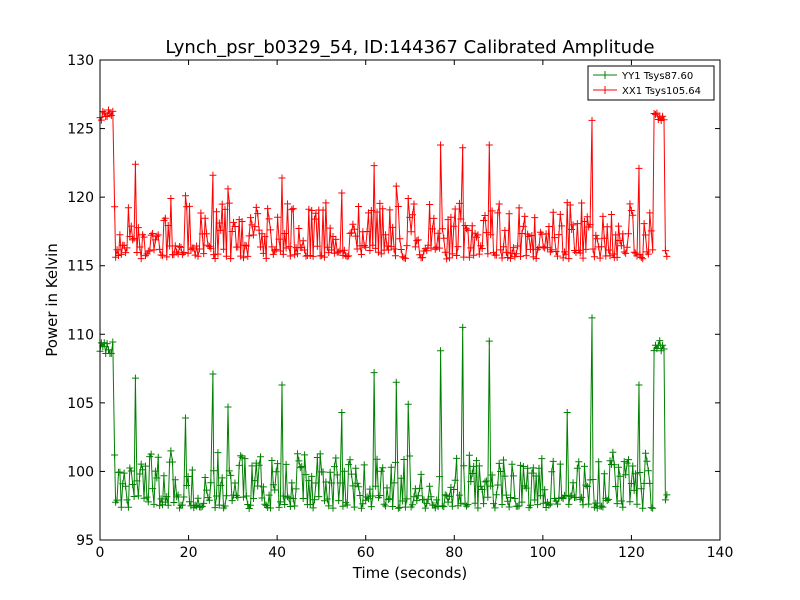  Describe the element at coordinates (651, 83) in the screenshot. I see `legend: YY1 Tsys87.60 XX1 Tsys105.64` at that location.